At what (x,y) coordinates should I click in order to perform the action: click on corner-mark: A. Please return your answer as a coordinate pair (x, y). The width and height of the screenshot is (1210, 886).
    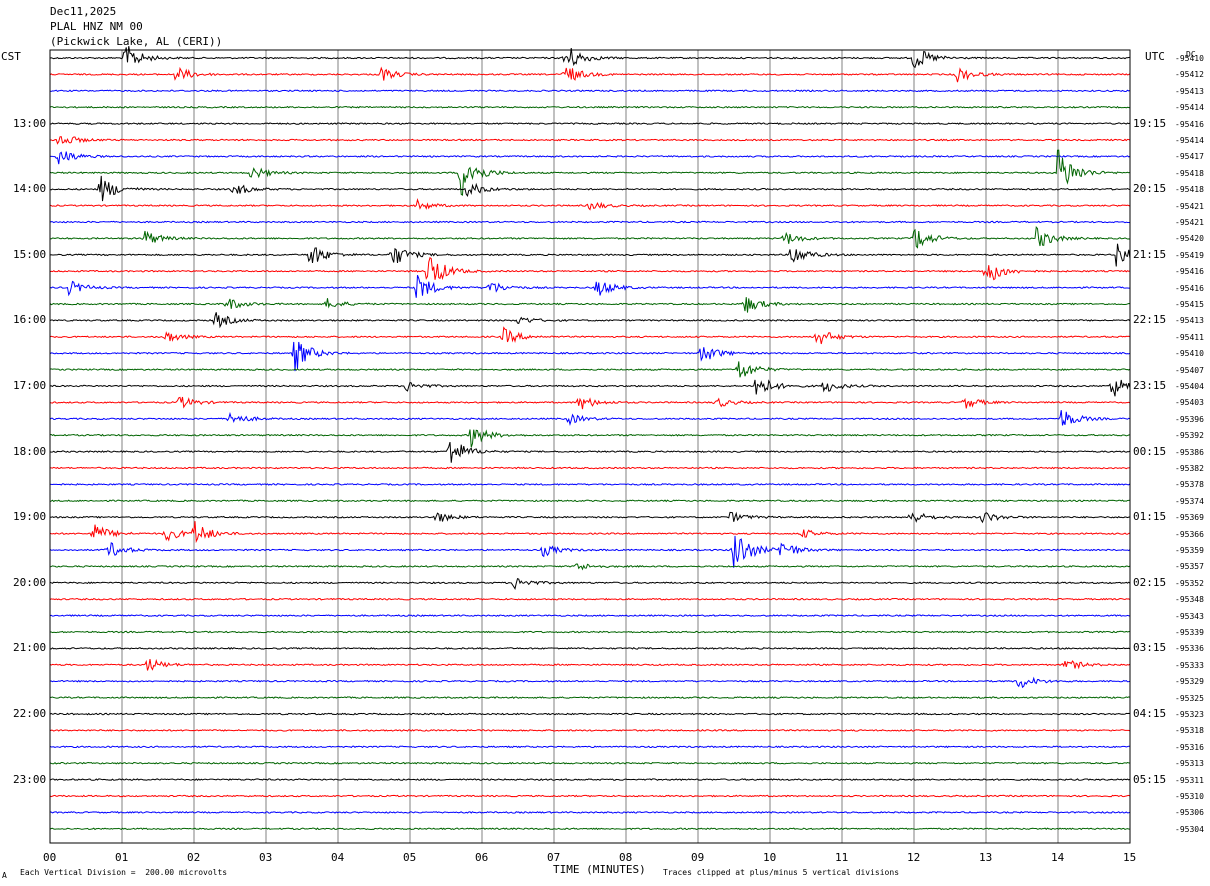
    Looking at the image, I should click on (4, 875).